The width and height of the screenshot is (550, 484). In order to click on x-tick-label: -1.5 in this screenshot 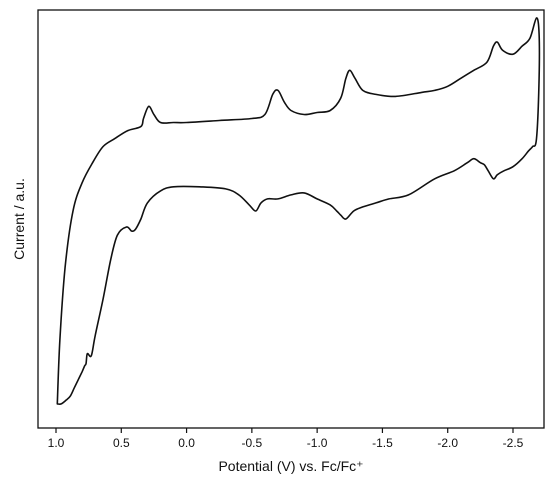, I will do `click(382, 443)`.